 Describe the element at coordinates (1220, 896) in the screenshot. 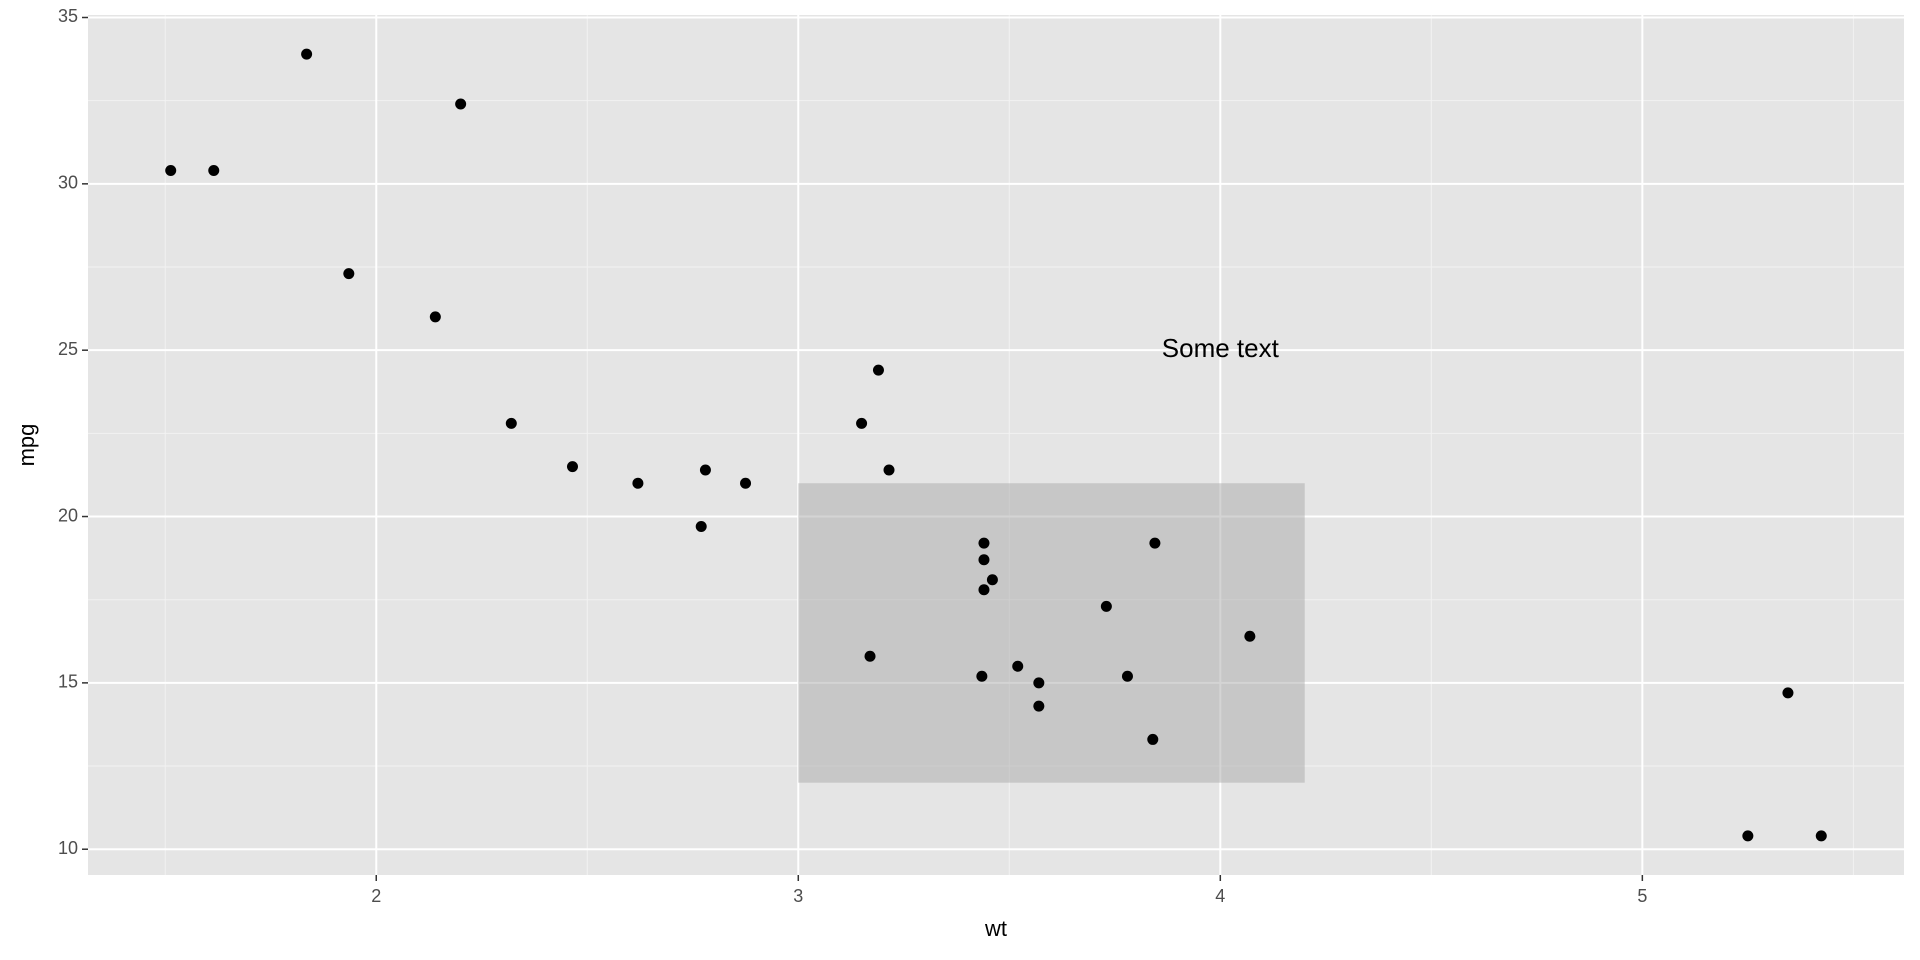

I see `x-tick-label: 4` at that location.